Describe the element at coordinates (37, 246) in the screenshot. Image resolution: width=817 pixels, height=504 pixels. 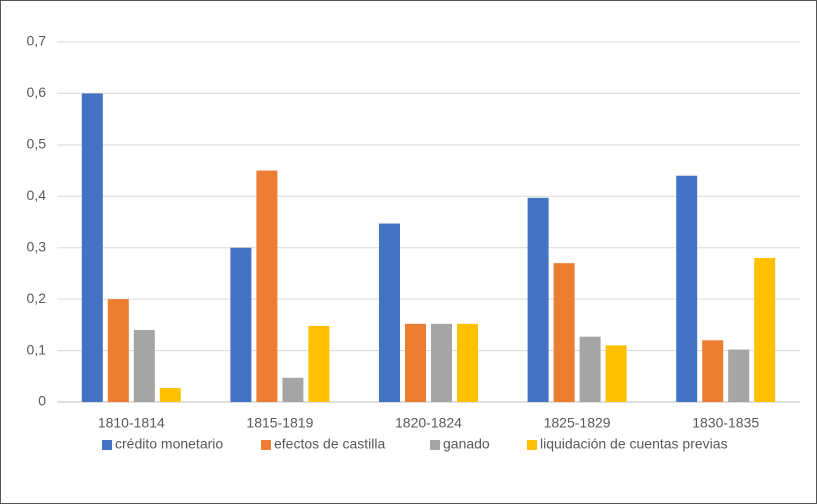
I see `y-tick-label: 0,3` at that location.